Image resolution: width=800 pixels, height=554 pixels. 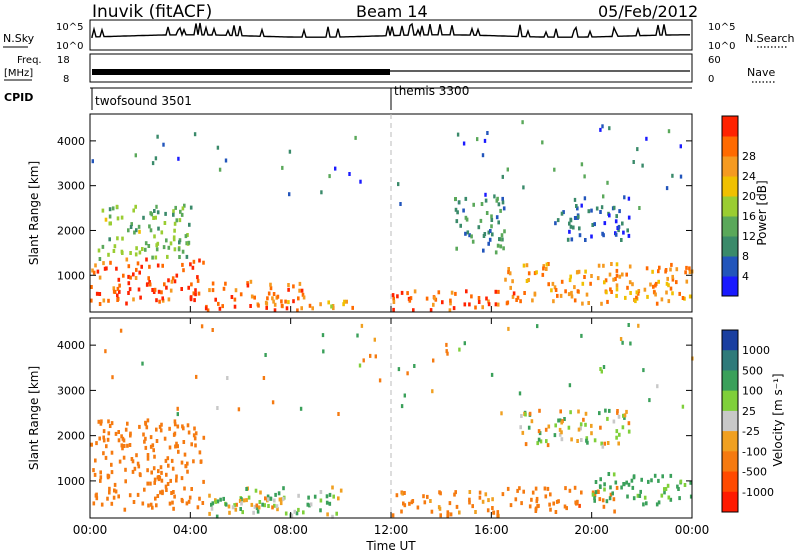 I want to click on x-tick-label: 12:00, so click(x=391, y=530).